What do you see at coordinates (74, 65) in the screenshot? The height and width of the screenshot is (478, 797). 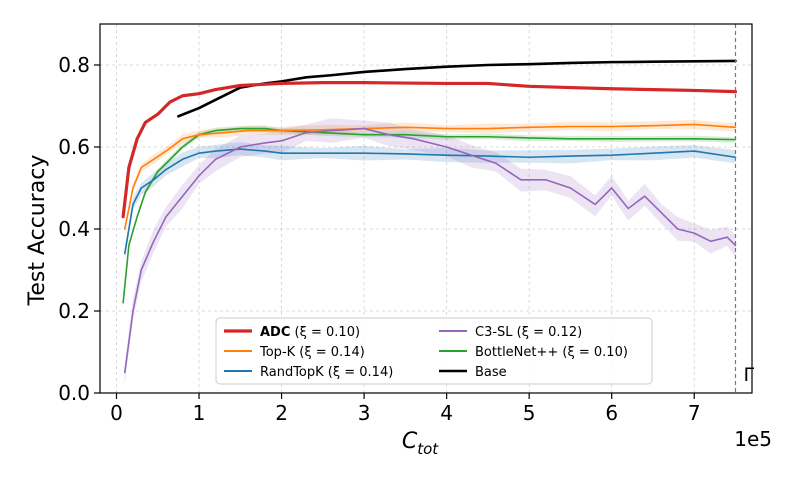 I see `y-tick-label-4: 0.8` at bounding box center [74, 65].